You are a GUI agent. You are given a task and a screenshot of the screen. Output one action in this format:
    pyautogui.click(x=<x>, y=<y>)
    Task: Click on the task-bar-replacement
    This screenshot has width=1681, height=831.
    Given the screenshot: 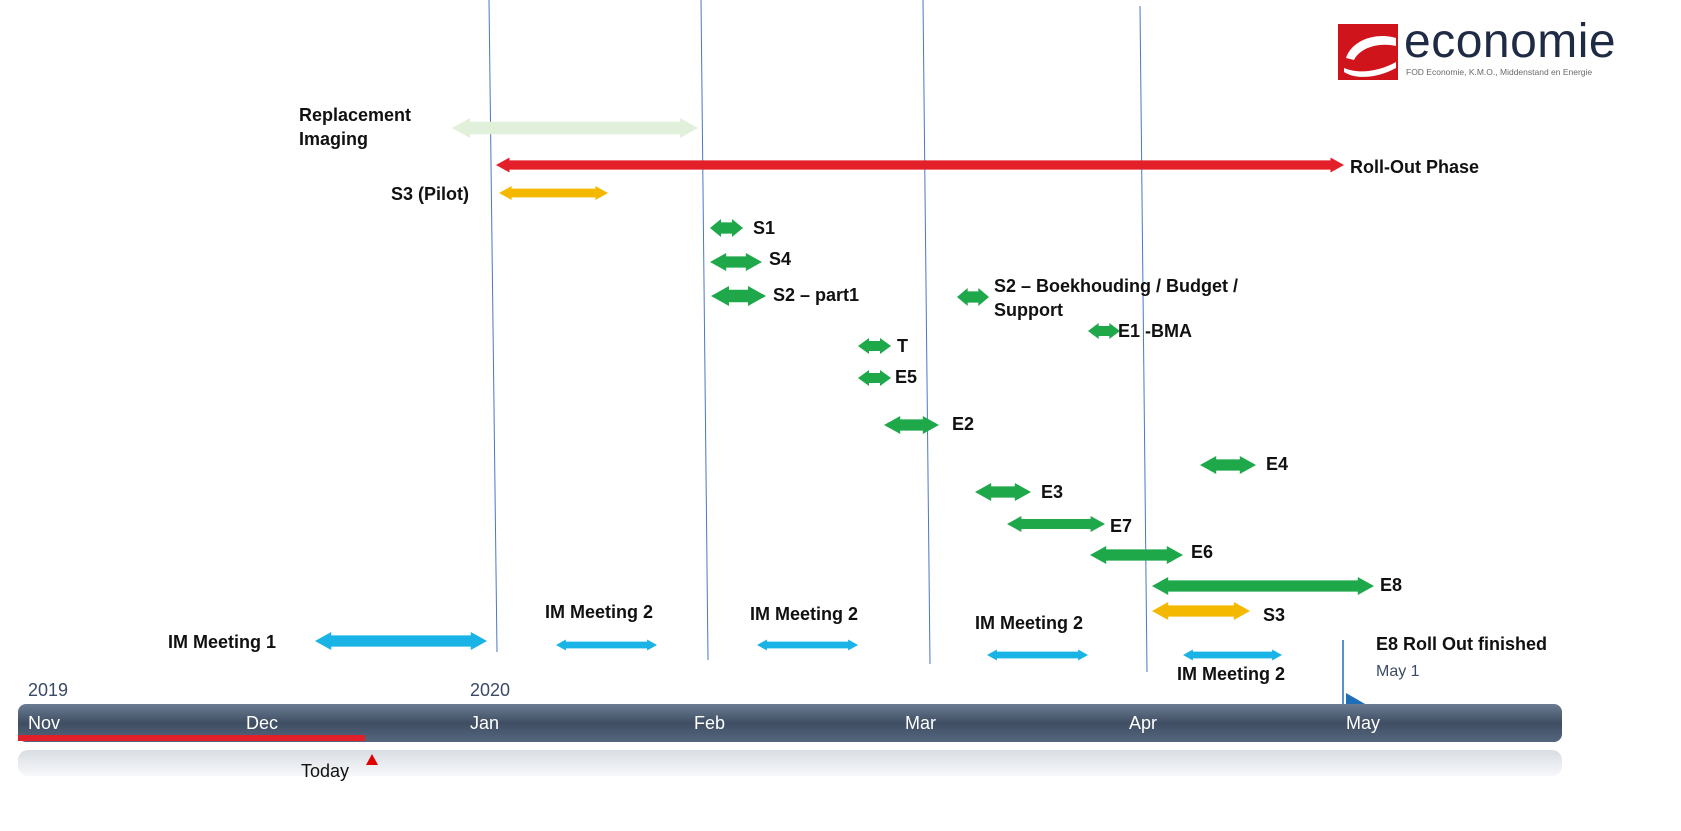 What is the action you would take?
    pyautogui.click(x=575, y=128)
    